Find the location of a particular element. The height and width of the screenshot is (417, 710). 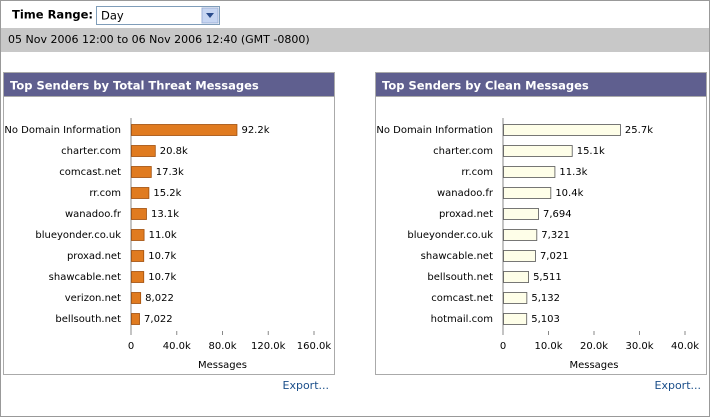

value-label: 15.1k is located at coordinates (591, 151).